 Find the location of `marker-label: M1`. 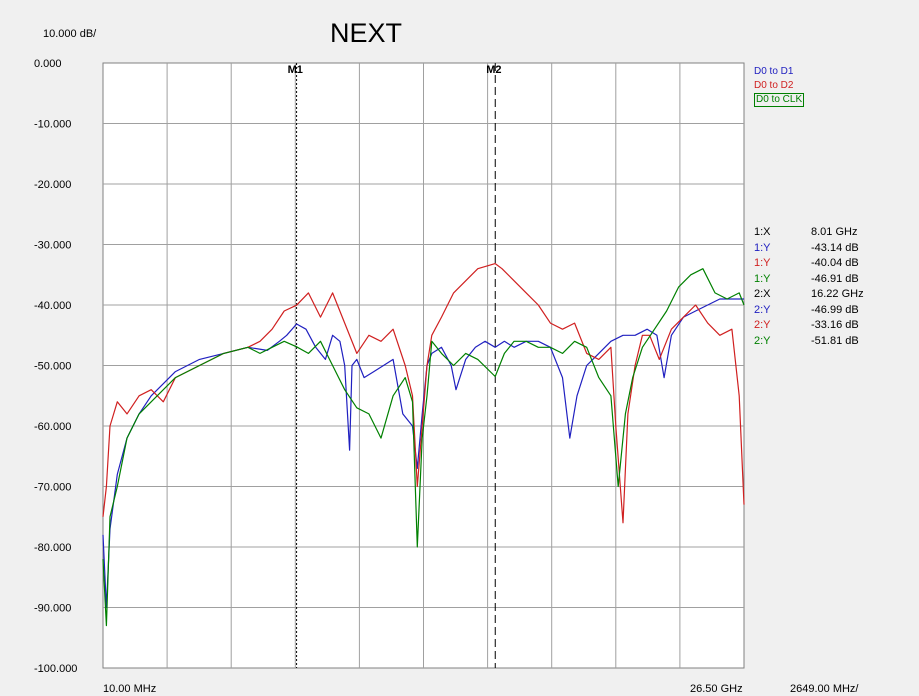

marker-label: M1 is located at coordinates (295, 70).